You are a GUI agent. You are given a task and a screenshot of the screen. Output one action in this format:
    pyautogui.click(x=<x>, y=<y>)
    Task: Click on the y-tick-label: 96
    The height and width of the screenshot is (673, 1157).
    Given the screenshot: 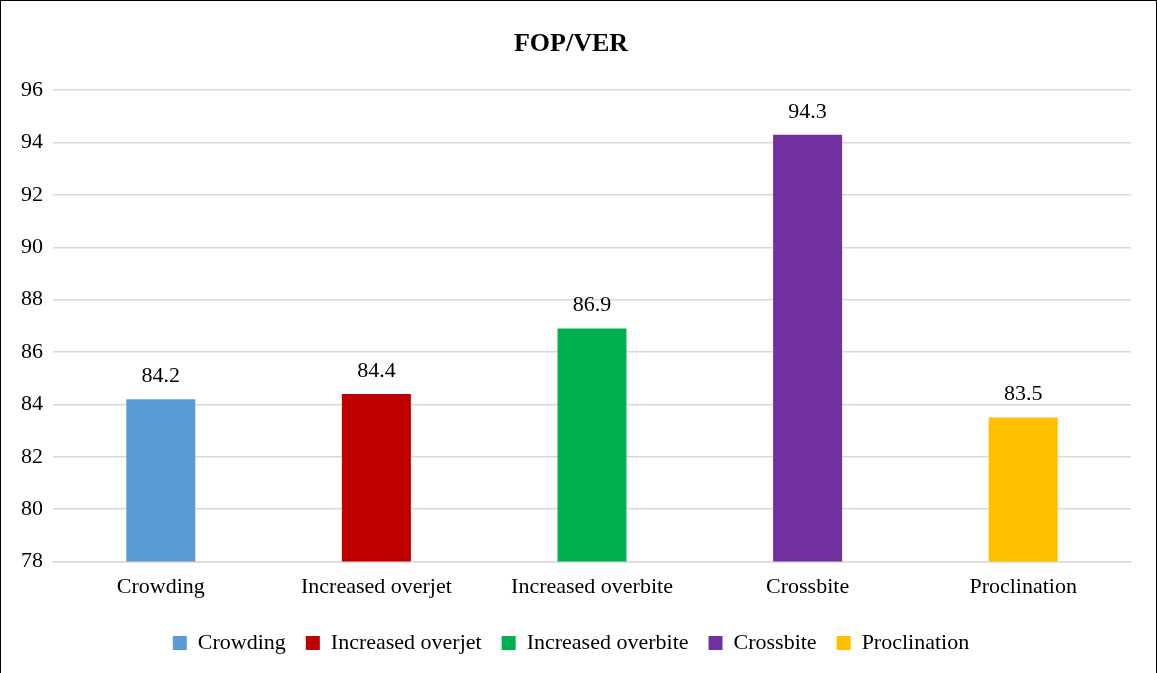 What is the action you would take?
    pyautogui.click(x=32, y=88)
    